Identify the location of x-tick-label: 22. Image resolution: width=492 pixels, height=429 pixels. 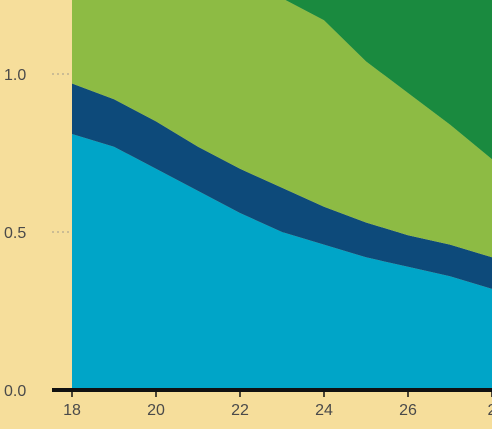
(240, 410).